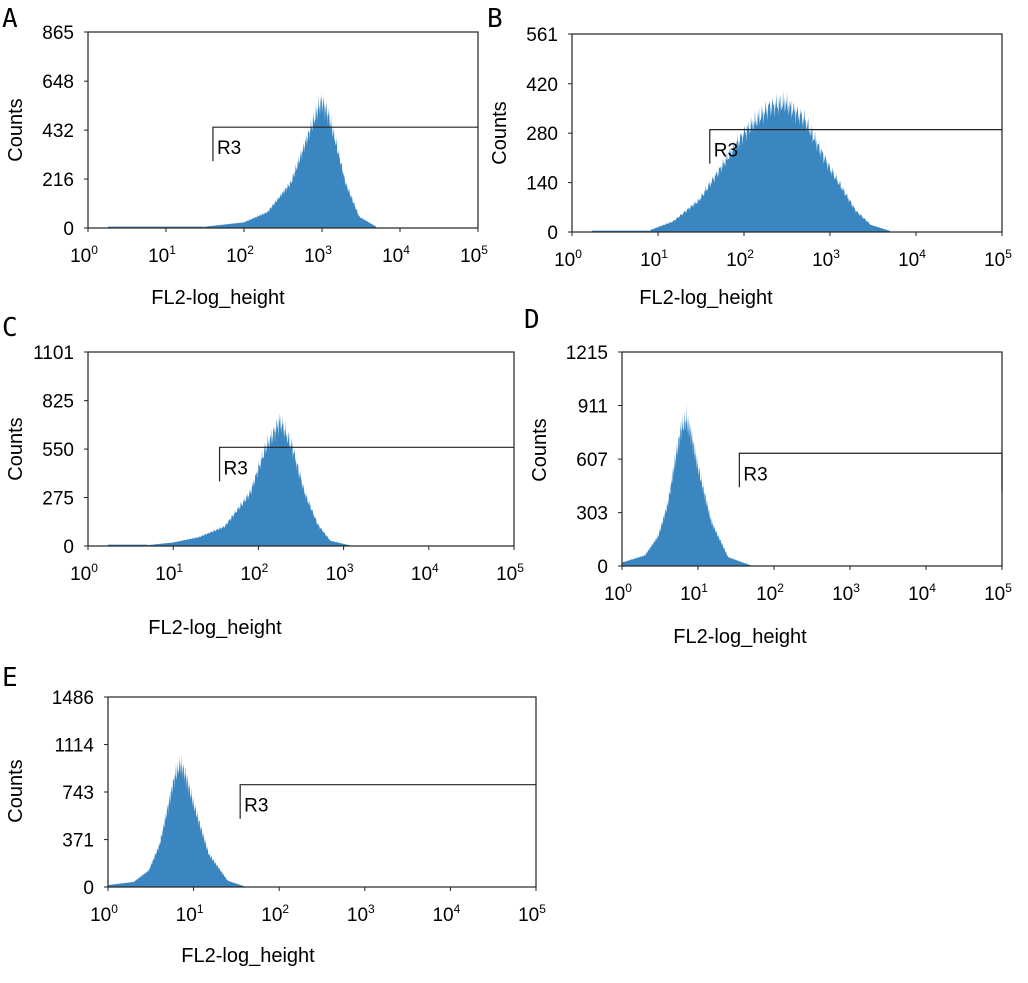 The image size is (1028, 983). What do you see at coordinates (654, 259) in the screenshot?
I see `panel-b-xtick-label: 10¹` at bounding box center [654, 259].